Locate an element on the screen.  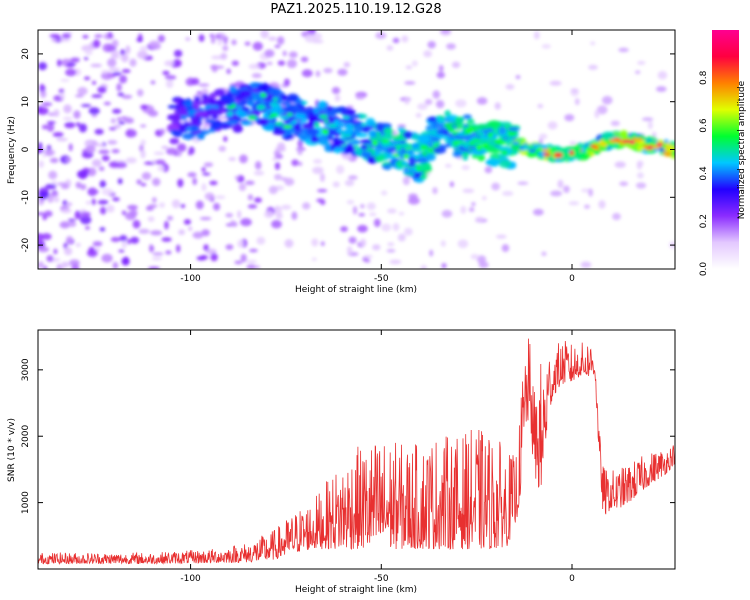
y-tick-label: 0 is located at coordinates (26, 149).